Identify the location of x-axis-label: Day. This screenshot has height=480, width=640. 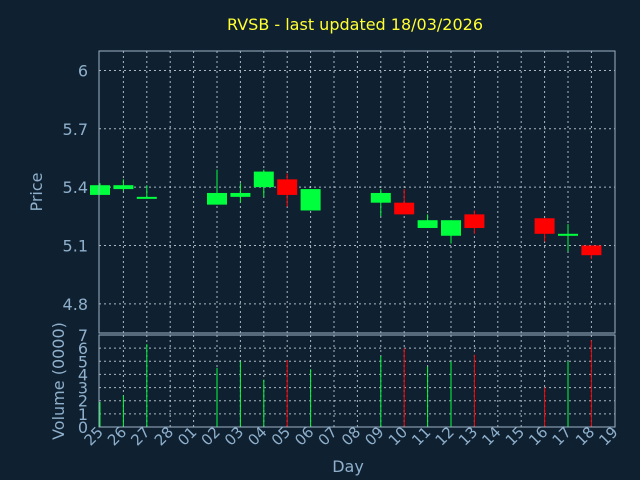
(348, 466).